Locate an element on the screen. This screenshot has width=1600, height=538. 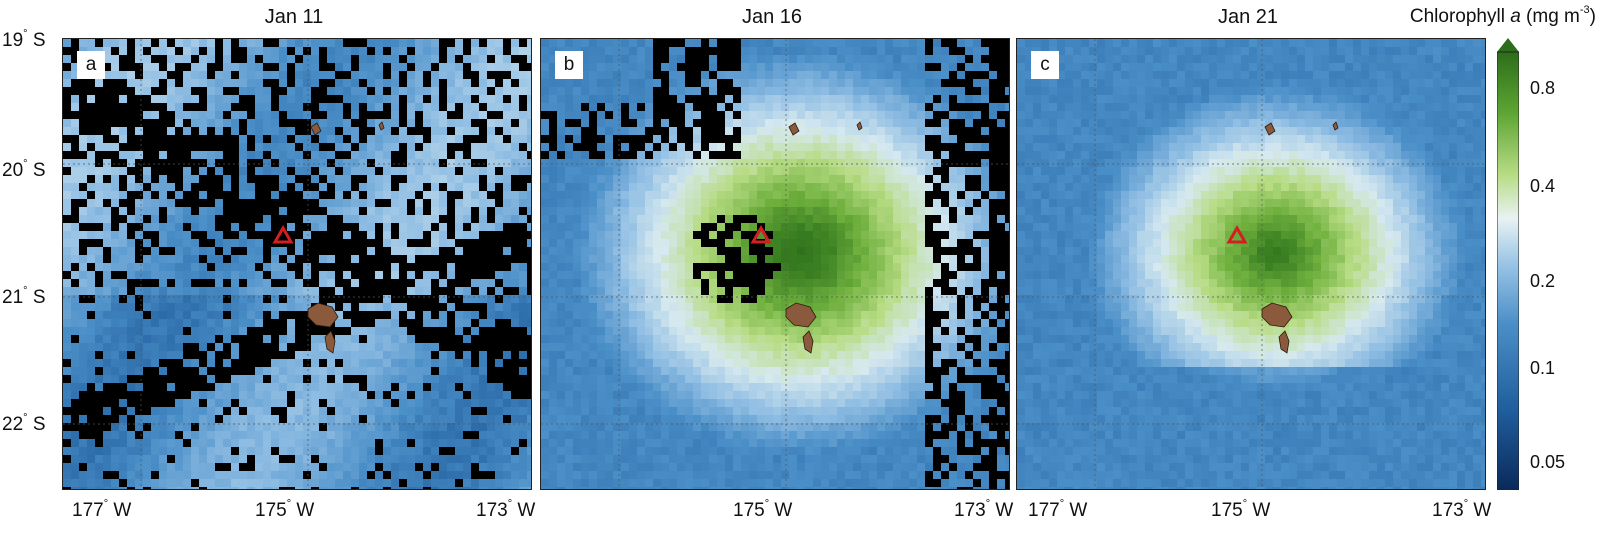
panel-c-letter: c is located at coordinates (1045, 65).